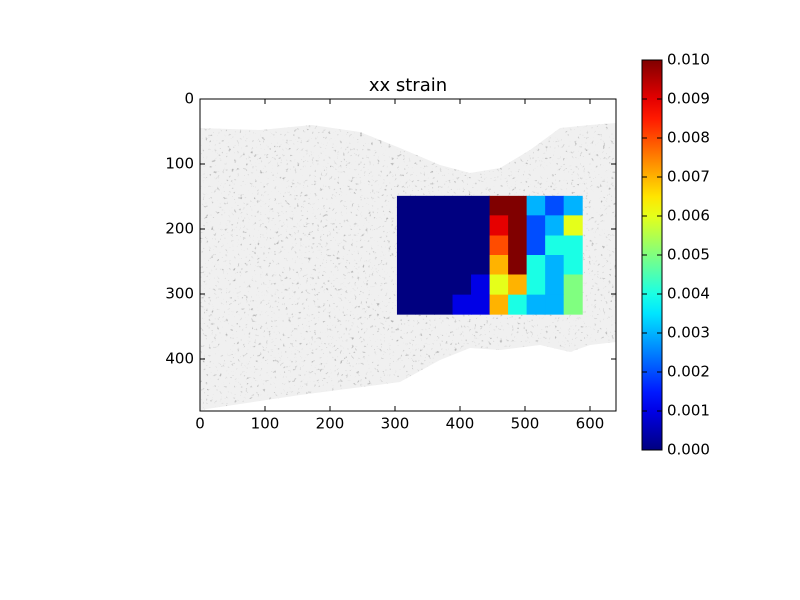  What do you see at coordinates (525, 424) in the screenshot?
I see `x-tick-label: 500` at bounding box center [525, 424].